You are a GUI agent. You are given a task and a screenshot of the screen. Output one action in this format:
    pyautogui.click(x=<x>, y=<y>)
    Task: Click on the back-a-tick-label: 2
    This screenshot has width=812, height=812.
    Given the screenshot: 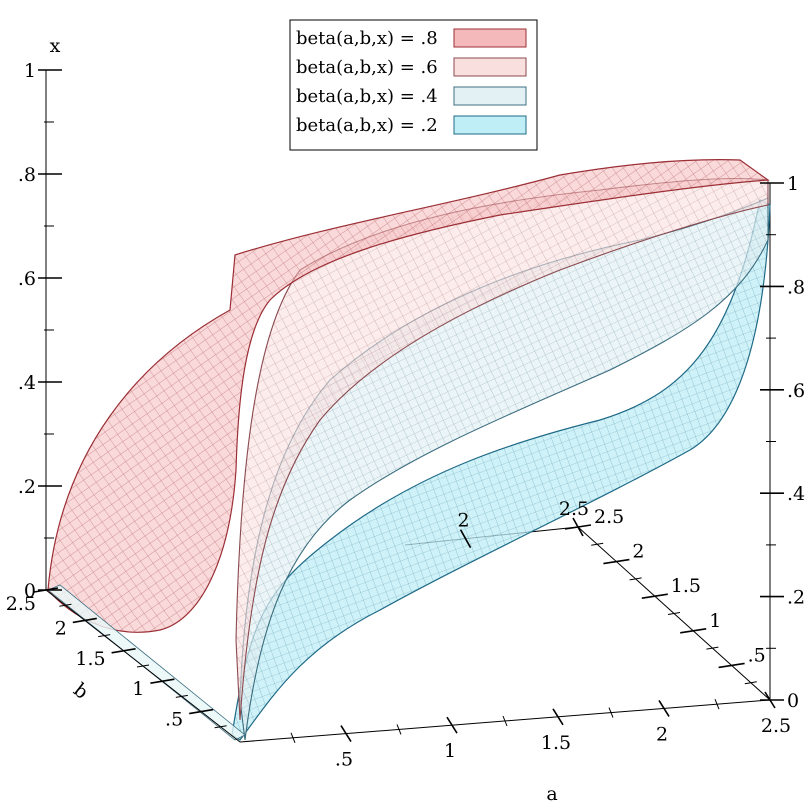 What is the action you would take?
    pyautogui.click(x=464, y=521)
    